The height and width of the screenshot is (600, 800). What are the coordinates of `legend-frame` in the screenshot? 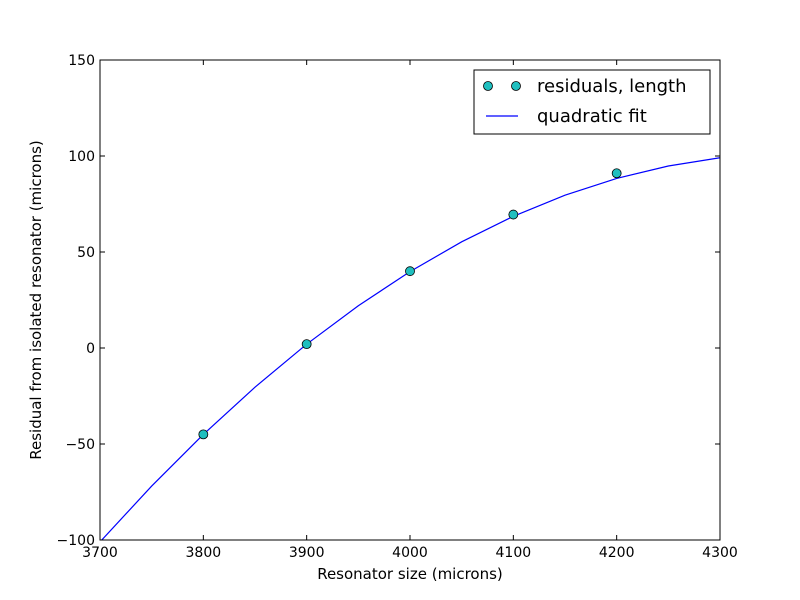 It's located at (592, 102).